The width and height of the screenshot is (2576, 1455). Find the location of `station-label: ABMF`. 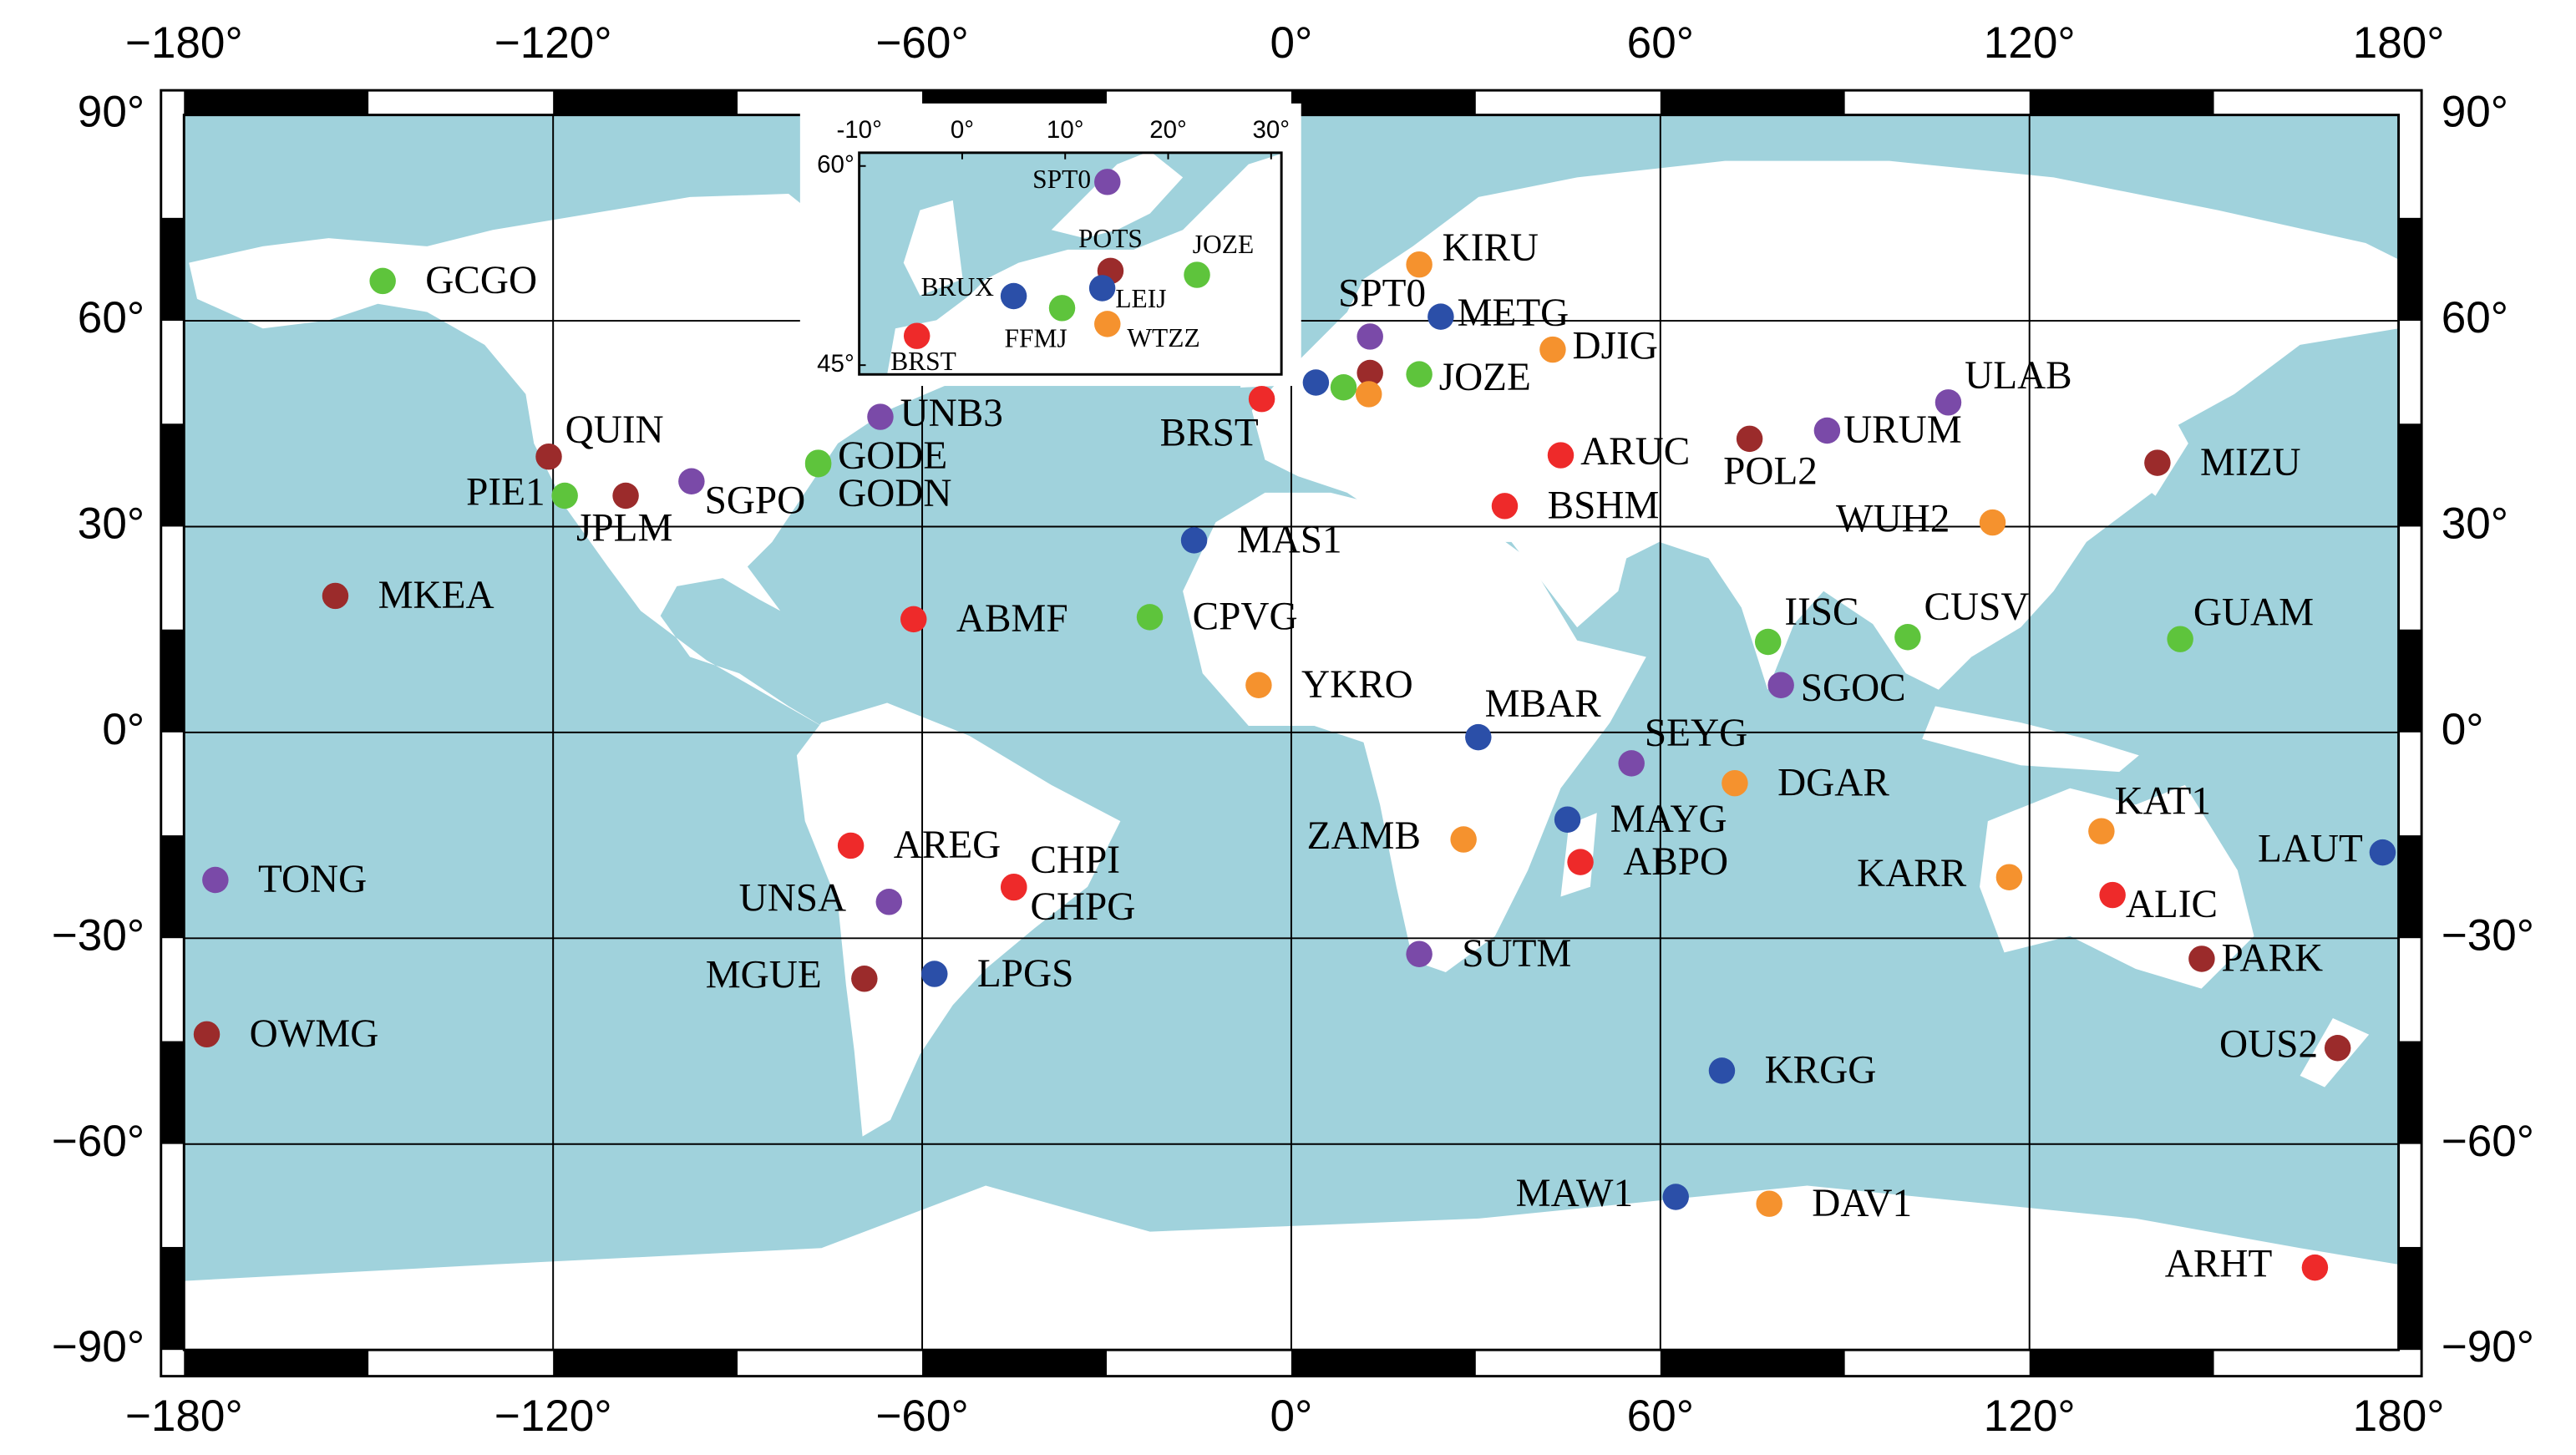

station-label: ABMF is located at coordinates (1012, 619).